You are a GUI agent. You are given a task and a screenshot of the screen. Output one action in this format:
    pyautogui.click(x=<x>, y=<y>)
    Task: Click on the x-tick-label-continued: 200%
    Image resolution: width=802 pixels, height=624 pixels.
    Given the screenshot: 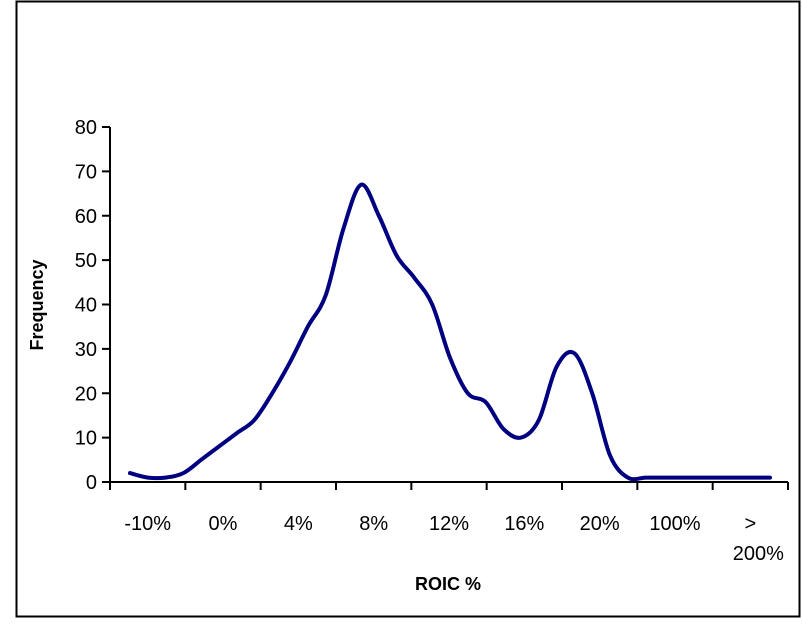 What is the action you would take?
    pyautogui.click(x=758, y=554)
    